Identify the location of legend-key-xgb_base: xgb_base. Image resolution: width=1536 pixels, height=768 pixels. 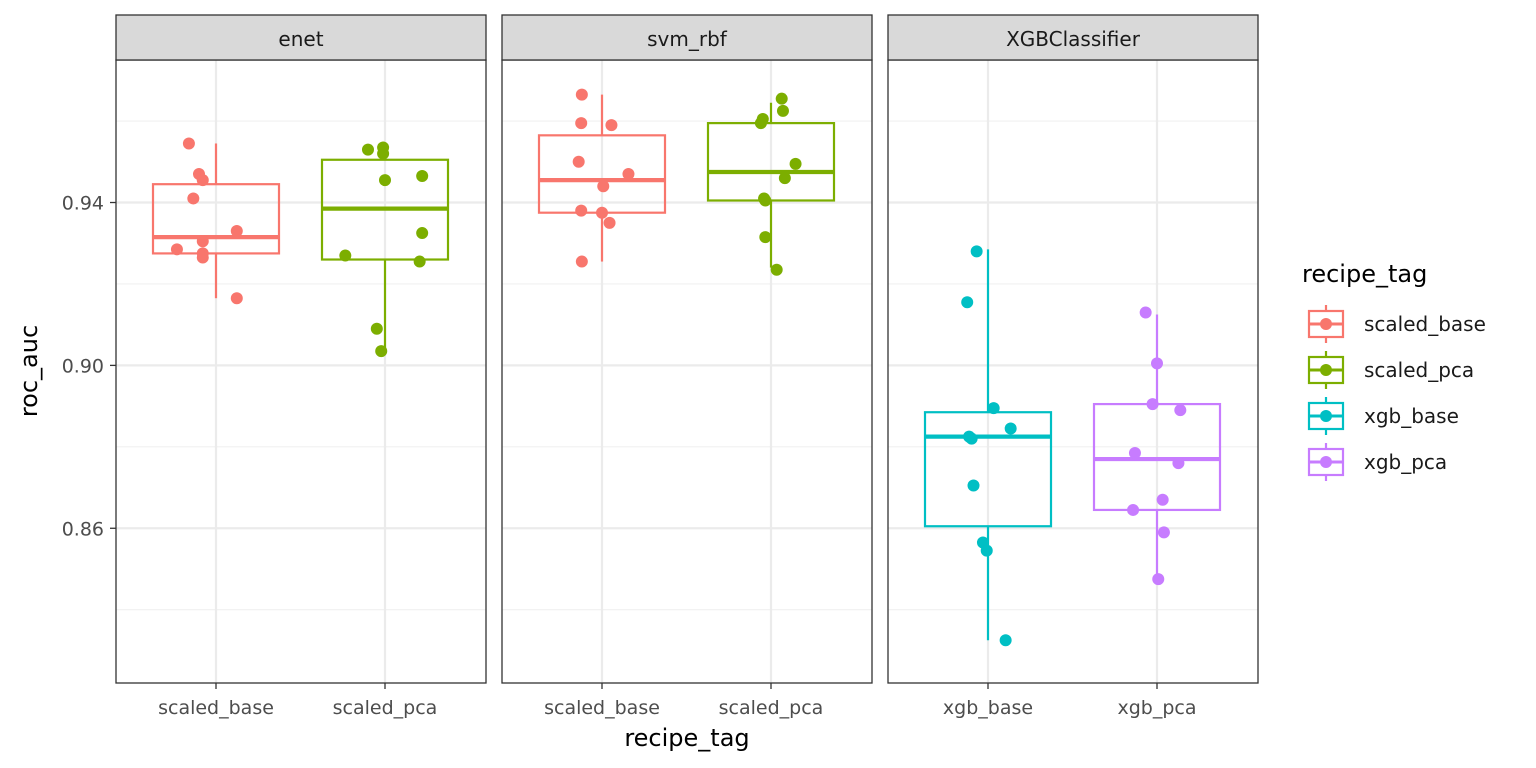
(1383, 416).